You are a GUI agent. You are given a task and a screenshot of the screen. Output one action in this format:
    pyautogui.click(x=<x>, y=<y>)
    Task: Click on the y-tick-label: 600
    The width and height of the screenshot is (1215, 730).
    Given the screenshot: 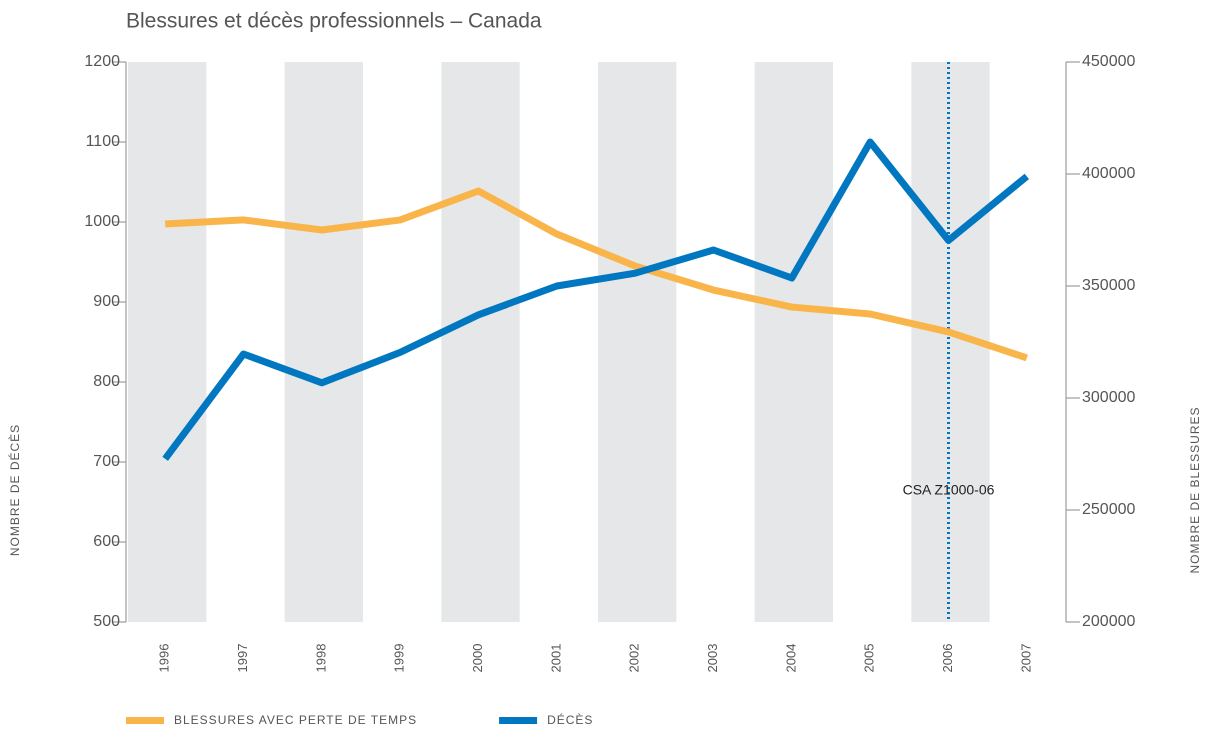 What is the action you would take?
    pyautogui.click(x=106, y=541)
    